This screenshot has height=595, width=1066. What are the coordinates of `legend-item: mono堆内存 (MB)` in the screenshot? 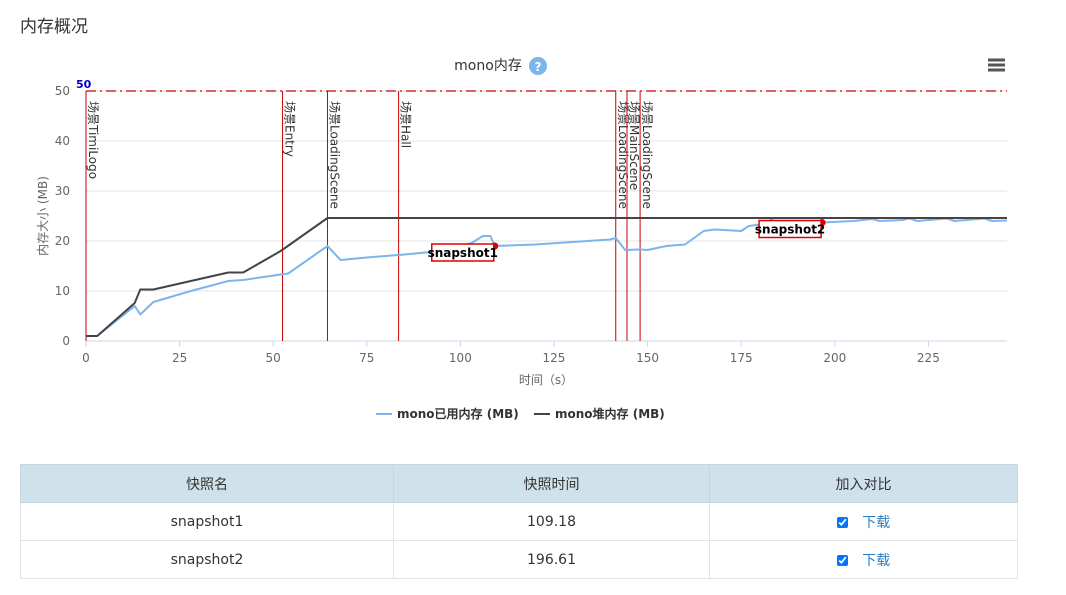 It's located at (610, 413).